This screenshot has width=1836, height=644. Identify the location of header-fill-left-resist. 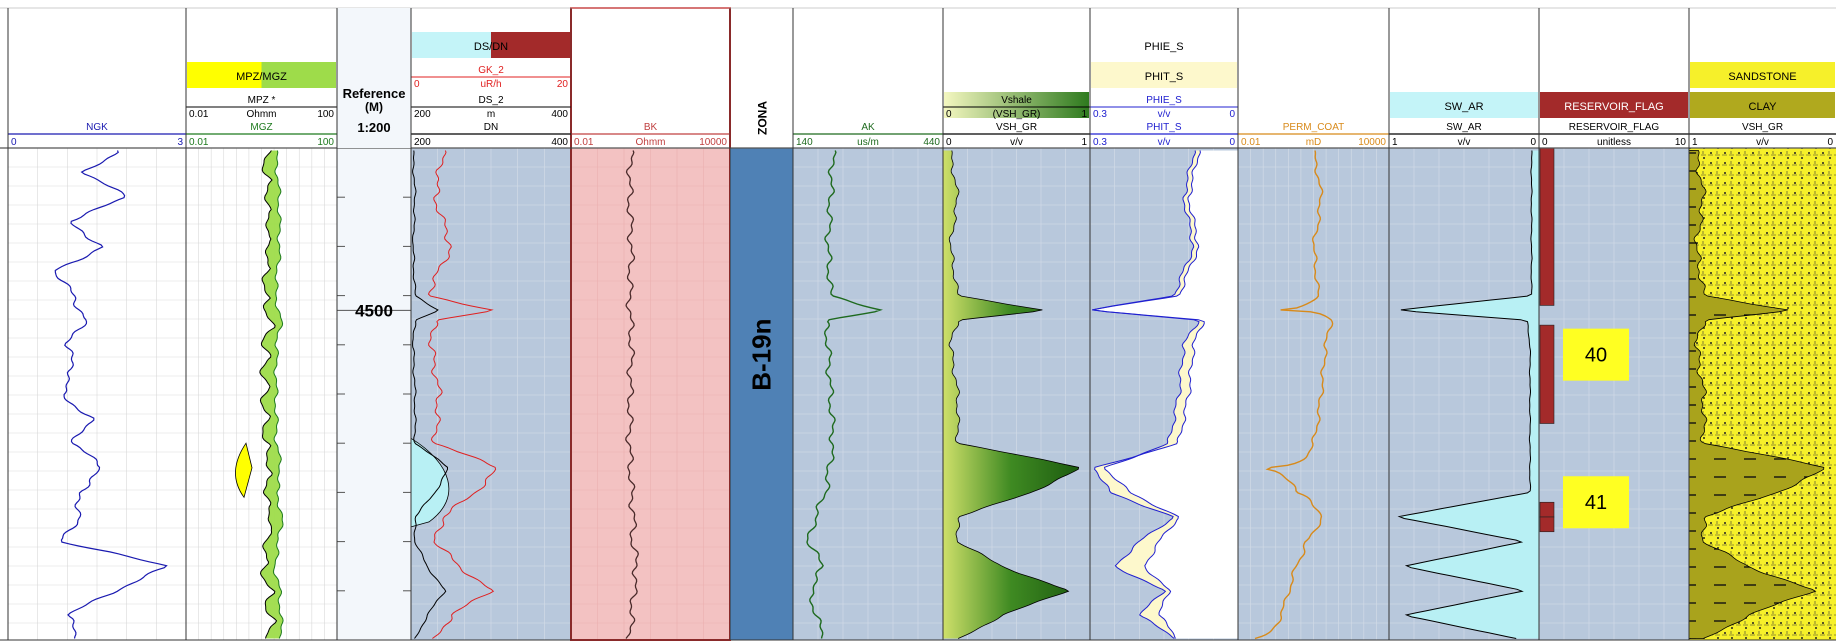
(224, 75).